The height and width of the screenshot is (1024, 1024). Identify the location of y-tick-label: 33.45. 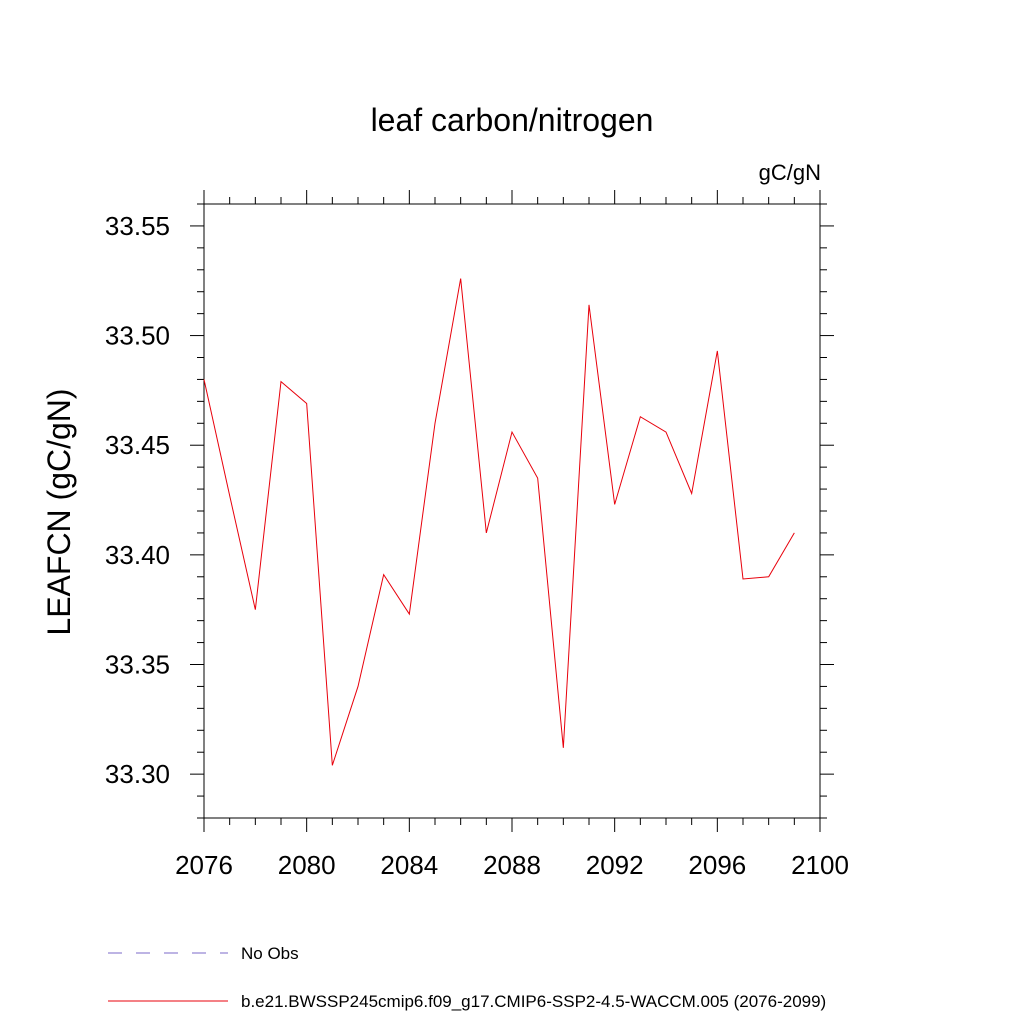
(137, 445).